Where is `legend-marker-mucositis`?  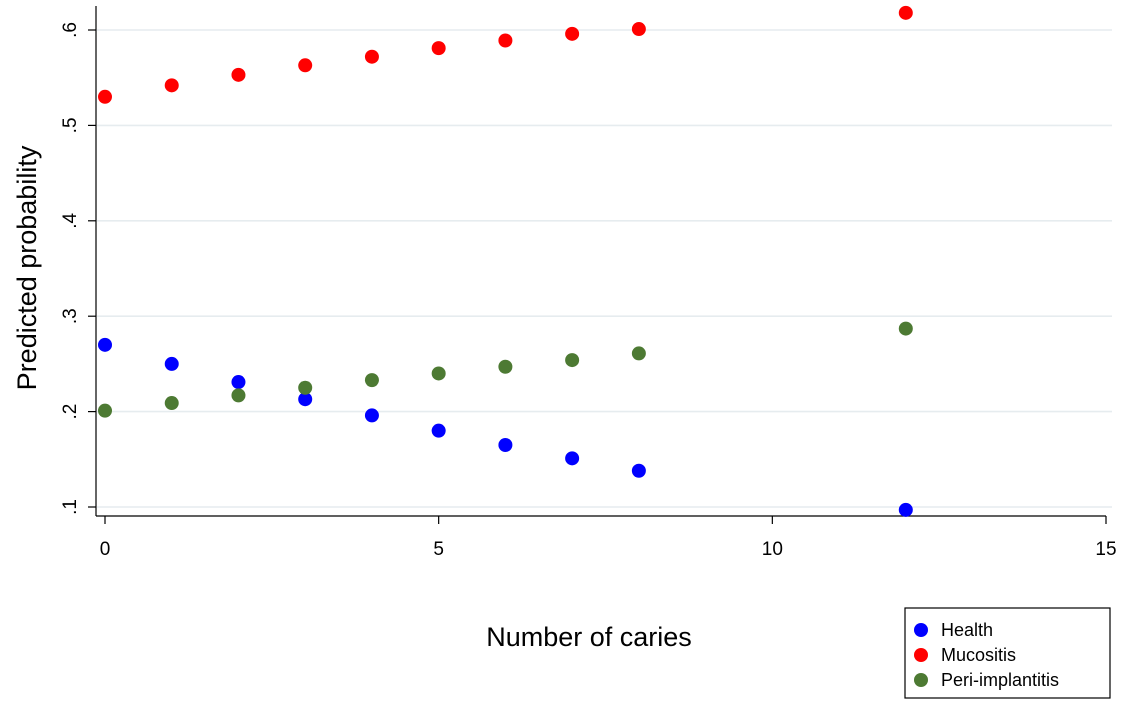 legend-marker-mucositis is located at coordinates (921, 655).